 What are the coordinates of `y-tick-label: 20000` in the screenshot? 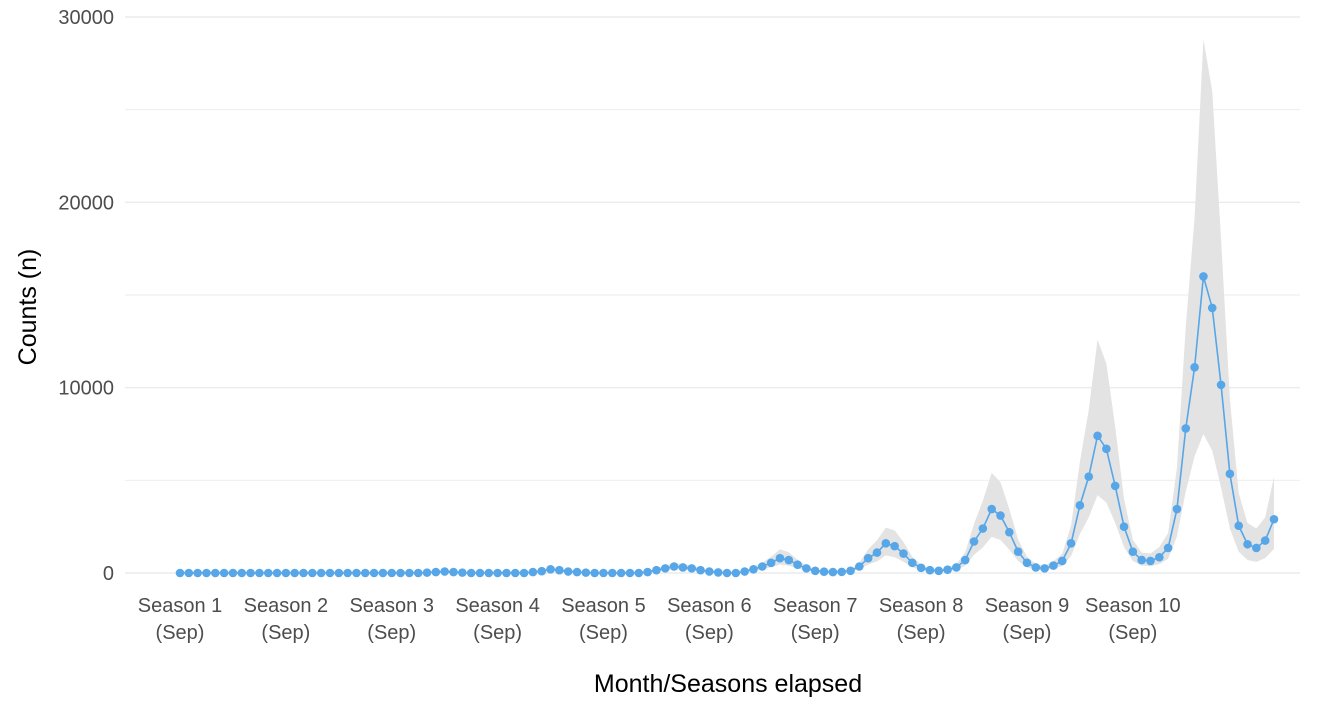 It's located at (86, 203).